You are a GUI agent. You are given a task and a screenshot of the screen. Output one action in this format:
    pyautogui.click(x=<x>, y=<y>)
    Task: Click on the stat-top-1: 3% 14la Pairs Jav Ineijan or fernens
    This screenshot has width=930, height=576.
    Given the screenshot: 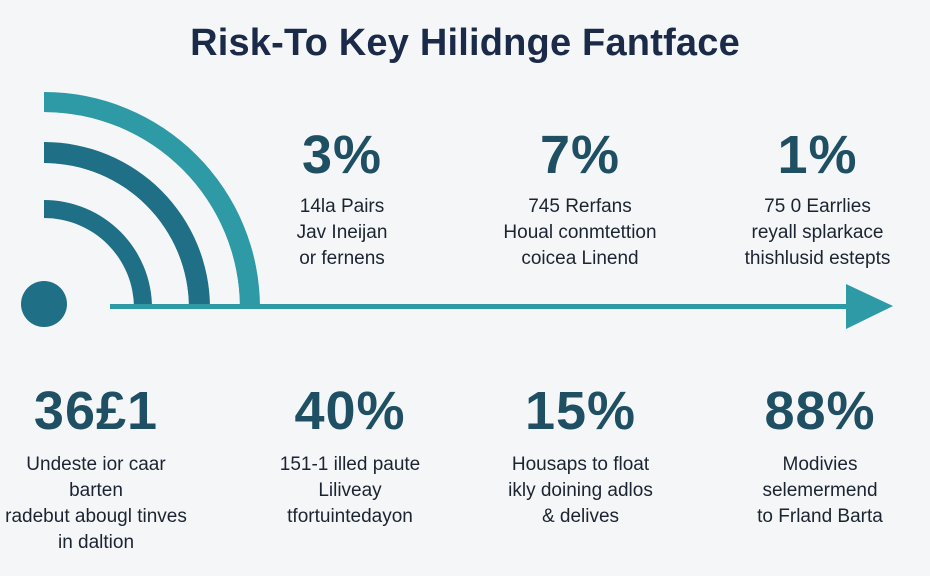 What is the action you would take?
    pyautogui.click(x=342, y=200)
    